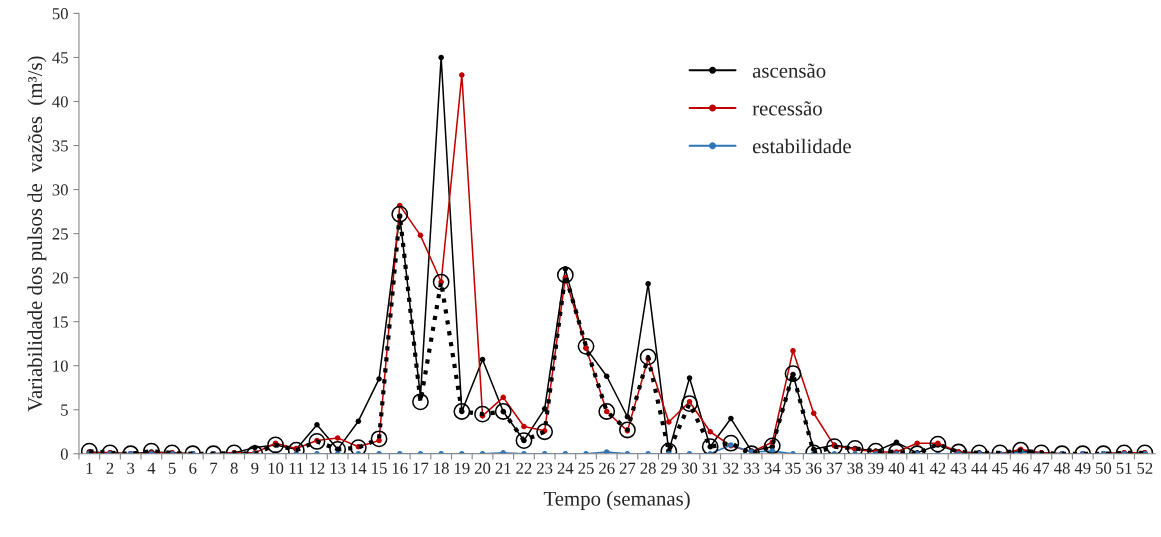 The image size is (1161, 537). What do you see at coordinates (896, 468) in the screenshot?
I see `x-tick-label: 40` at bounding box center [896, 468].